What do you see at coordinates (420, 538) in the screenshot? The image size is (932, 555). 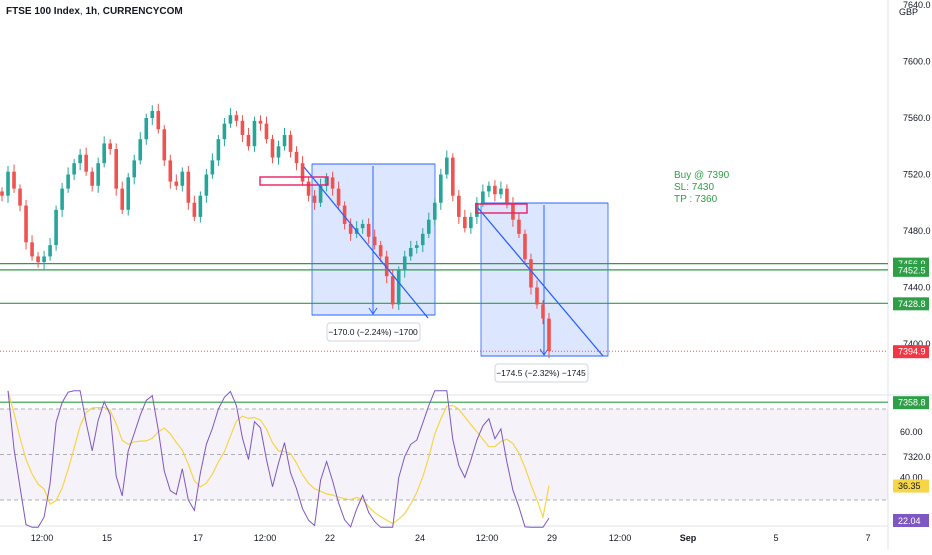 I see `time-tick-label: 24` at bounding box center [420, 538].